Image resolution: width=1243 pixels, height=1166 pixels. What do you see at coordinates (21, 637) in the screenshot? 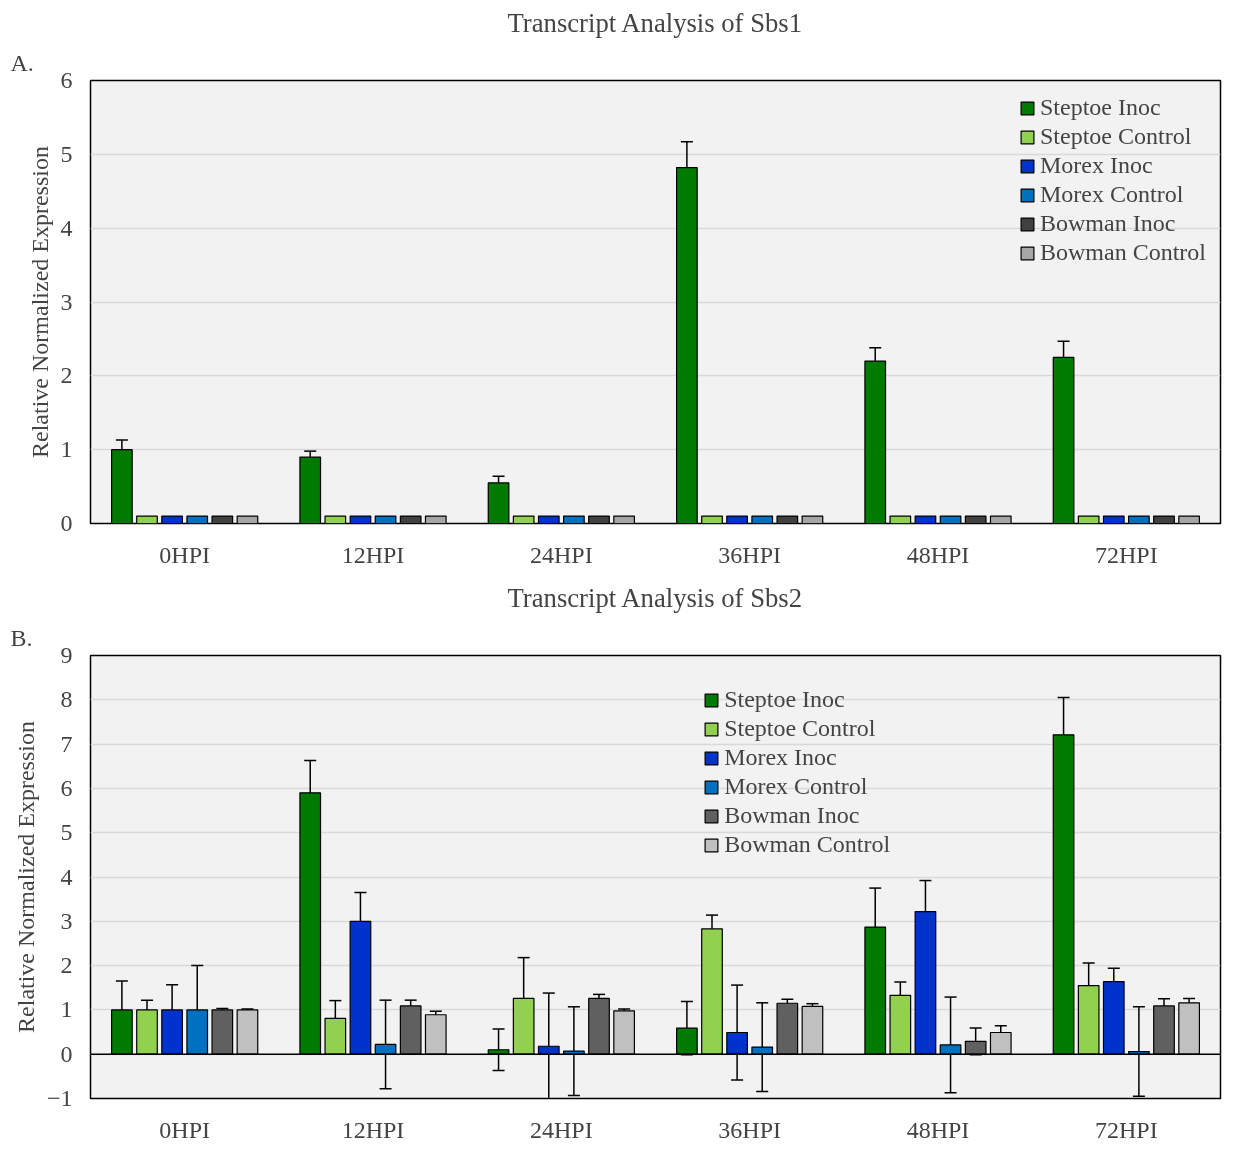
I see `text: B.` at bounding box center [21, 637].